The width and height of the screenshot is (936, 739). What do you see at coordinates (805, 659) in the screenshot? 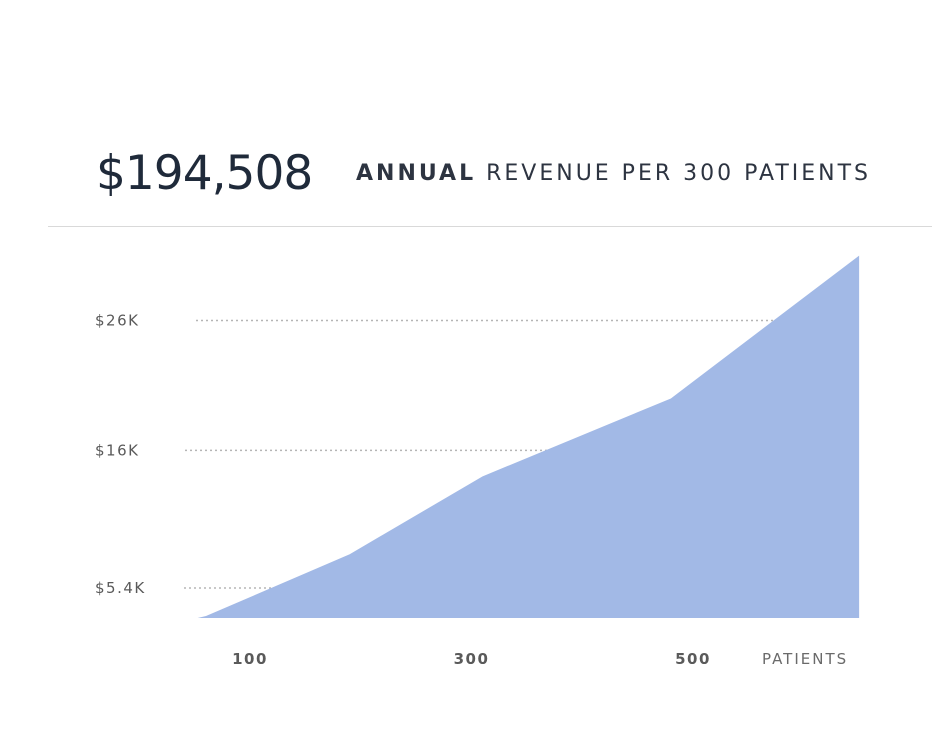
I see `x-axis-unit-label: PATIENTS` at bounding box center [805, 659].